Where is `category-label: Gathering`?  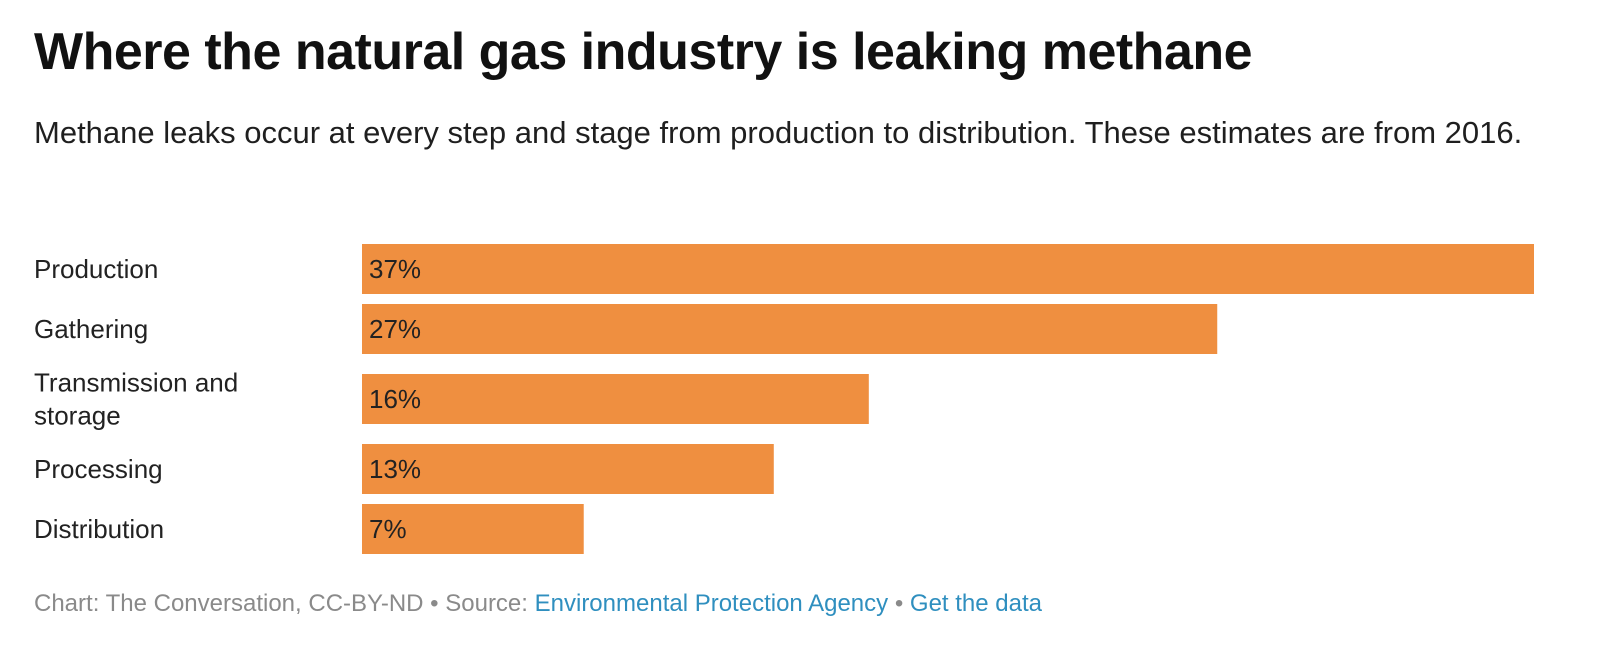
category-label: Gathering is located at coordinates (91, 329).